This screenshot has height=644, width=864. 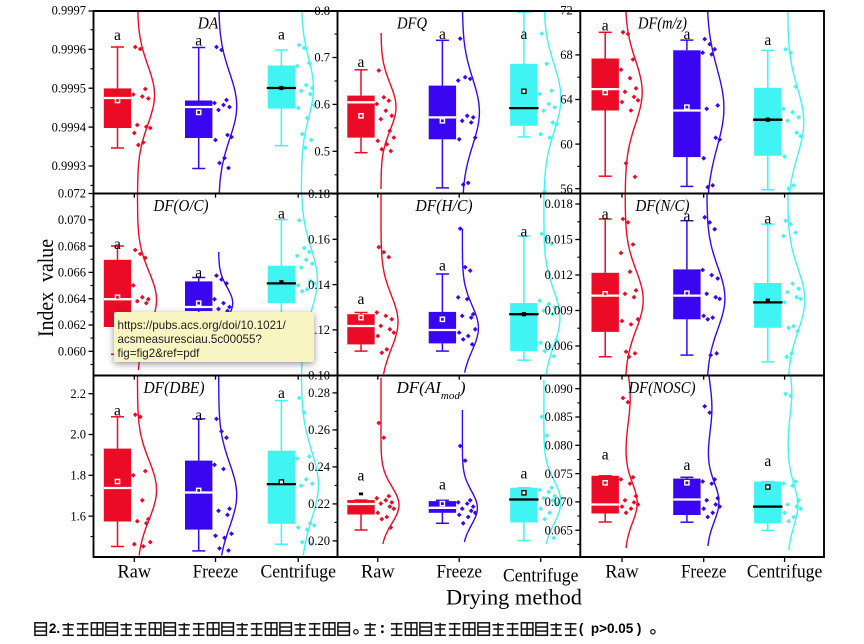 What do you see at coordinates (559, 446) in the screenshot?
I see `svg-text: 0.080` at bounding box center [559, 446].